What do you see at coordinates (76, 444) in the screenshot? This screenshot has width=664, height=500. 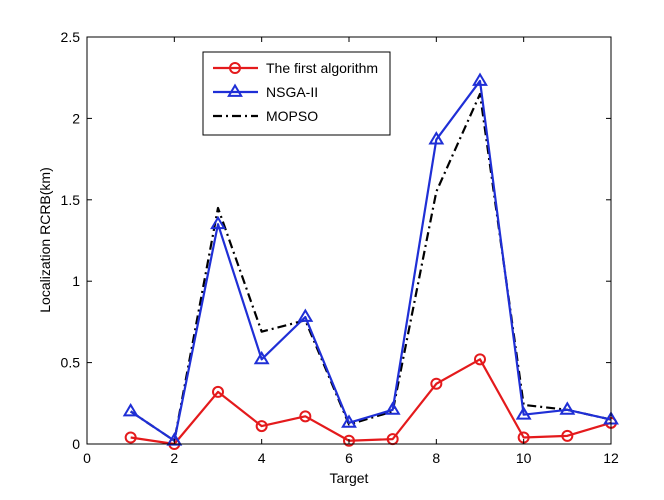 I see `y-tick-label-1: 0` at bounding box center [76, 444].